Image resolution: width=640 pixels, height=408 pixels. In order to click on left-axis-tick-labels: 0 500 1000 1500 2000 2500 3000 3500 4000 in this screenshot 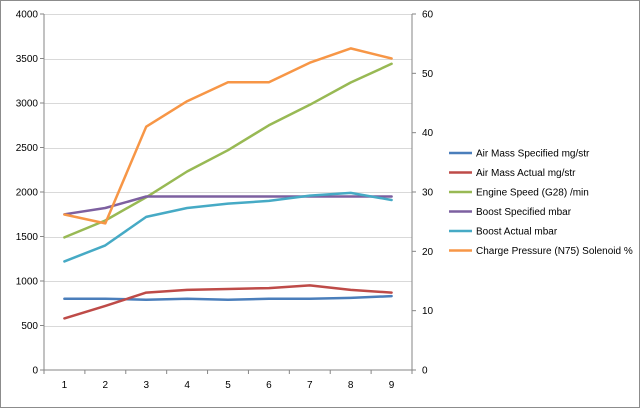, I will do `click(30, 193)`.